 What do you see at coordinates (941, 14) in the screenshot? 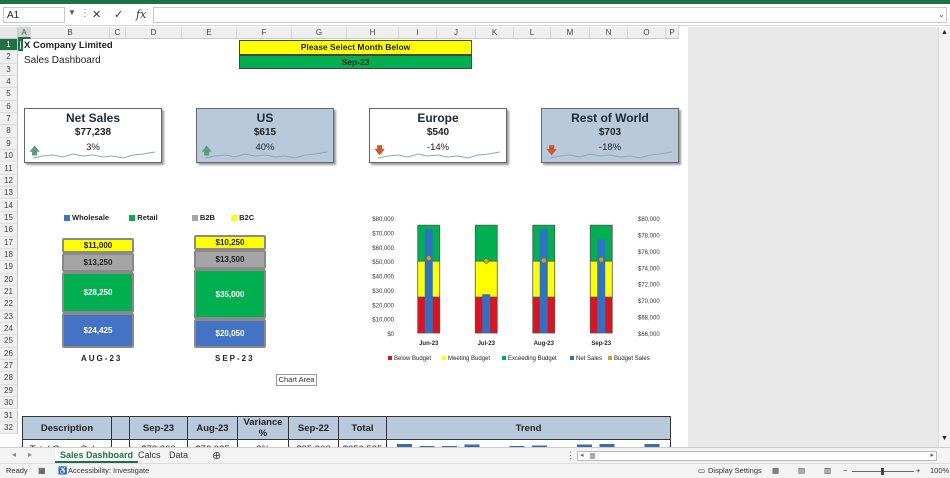
I see `expand-formula-icon: ⌄` at bounding box center [941, 14].